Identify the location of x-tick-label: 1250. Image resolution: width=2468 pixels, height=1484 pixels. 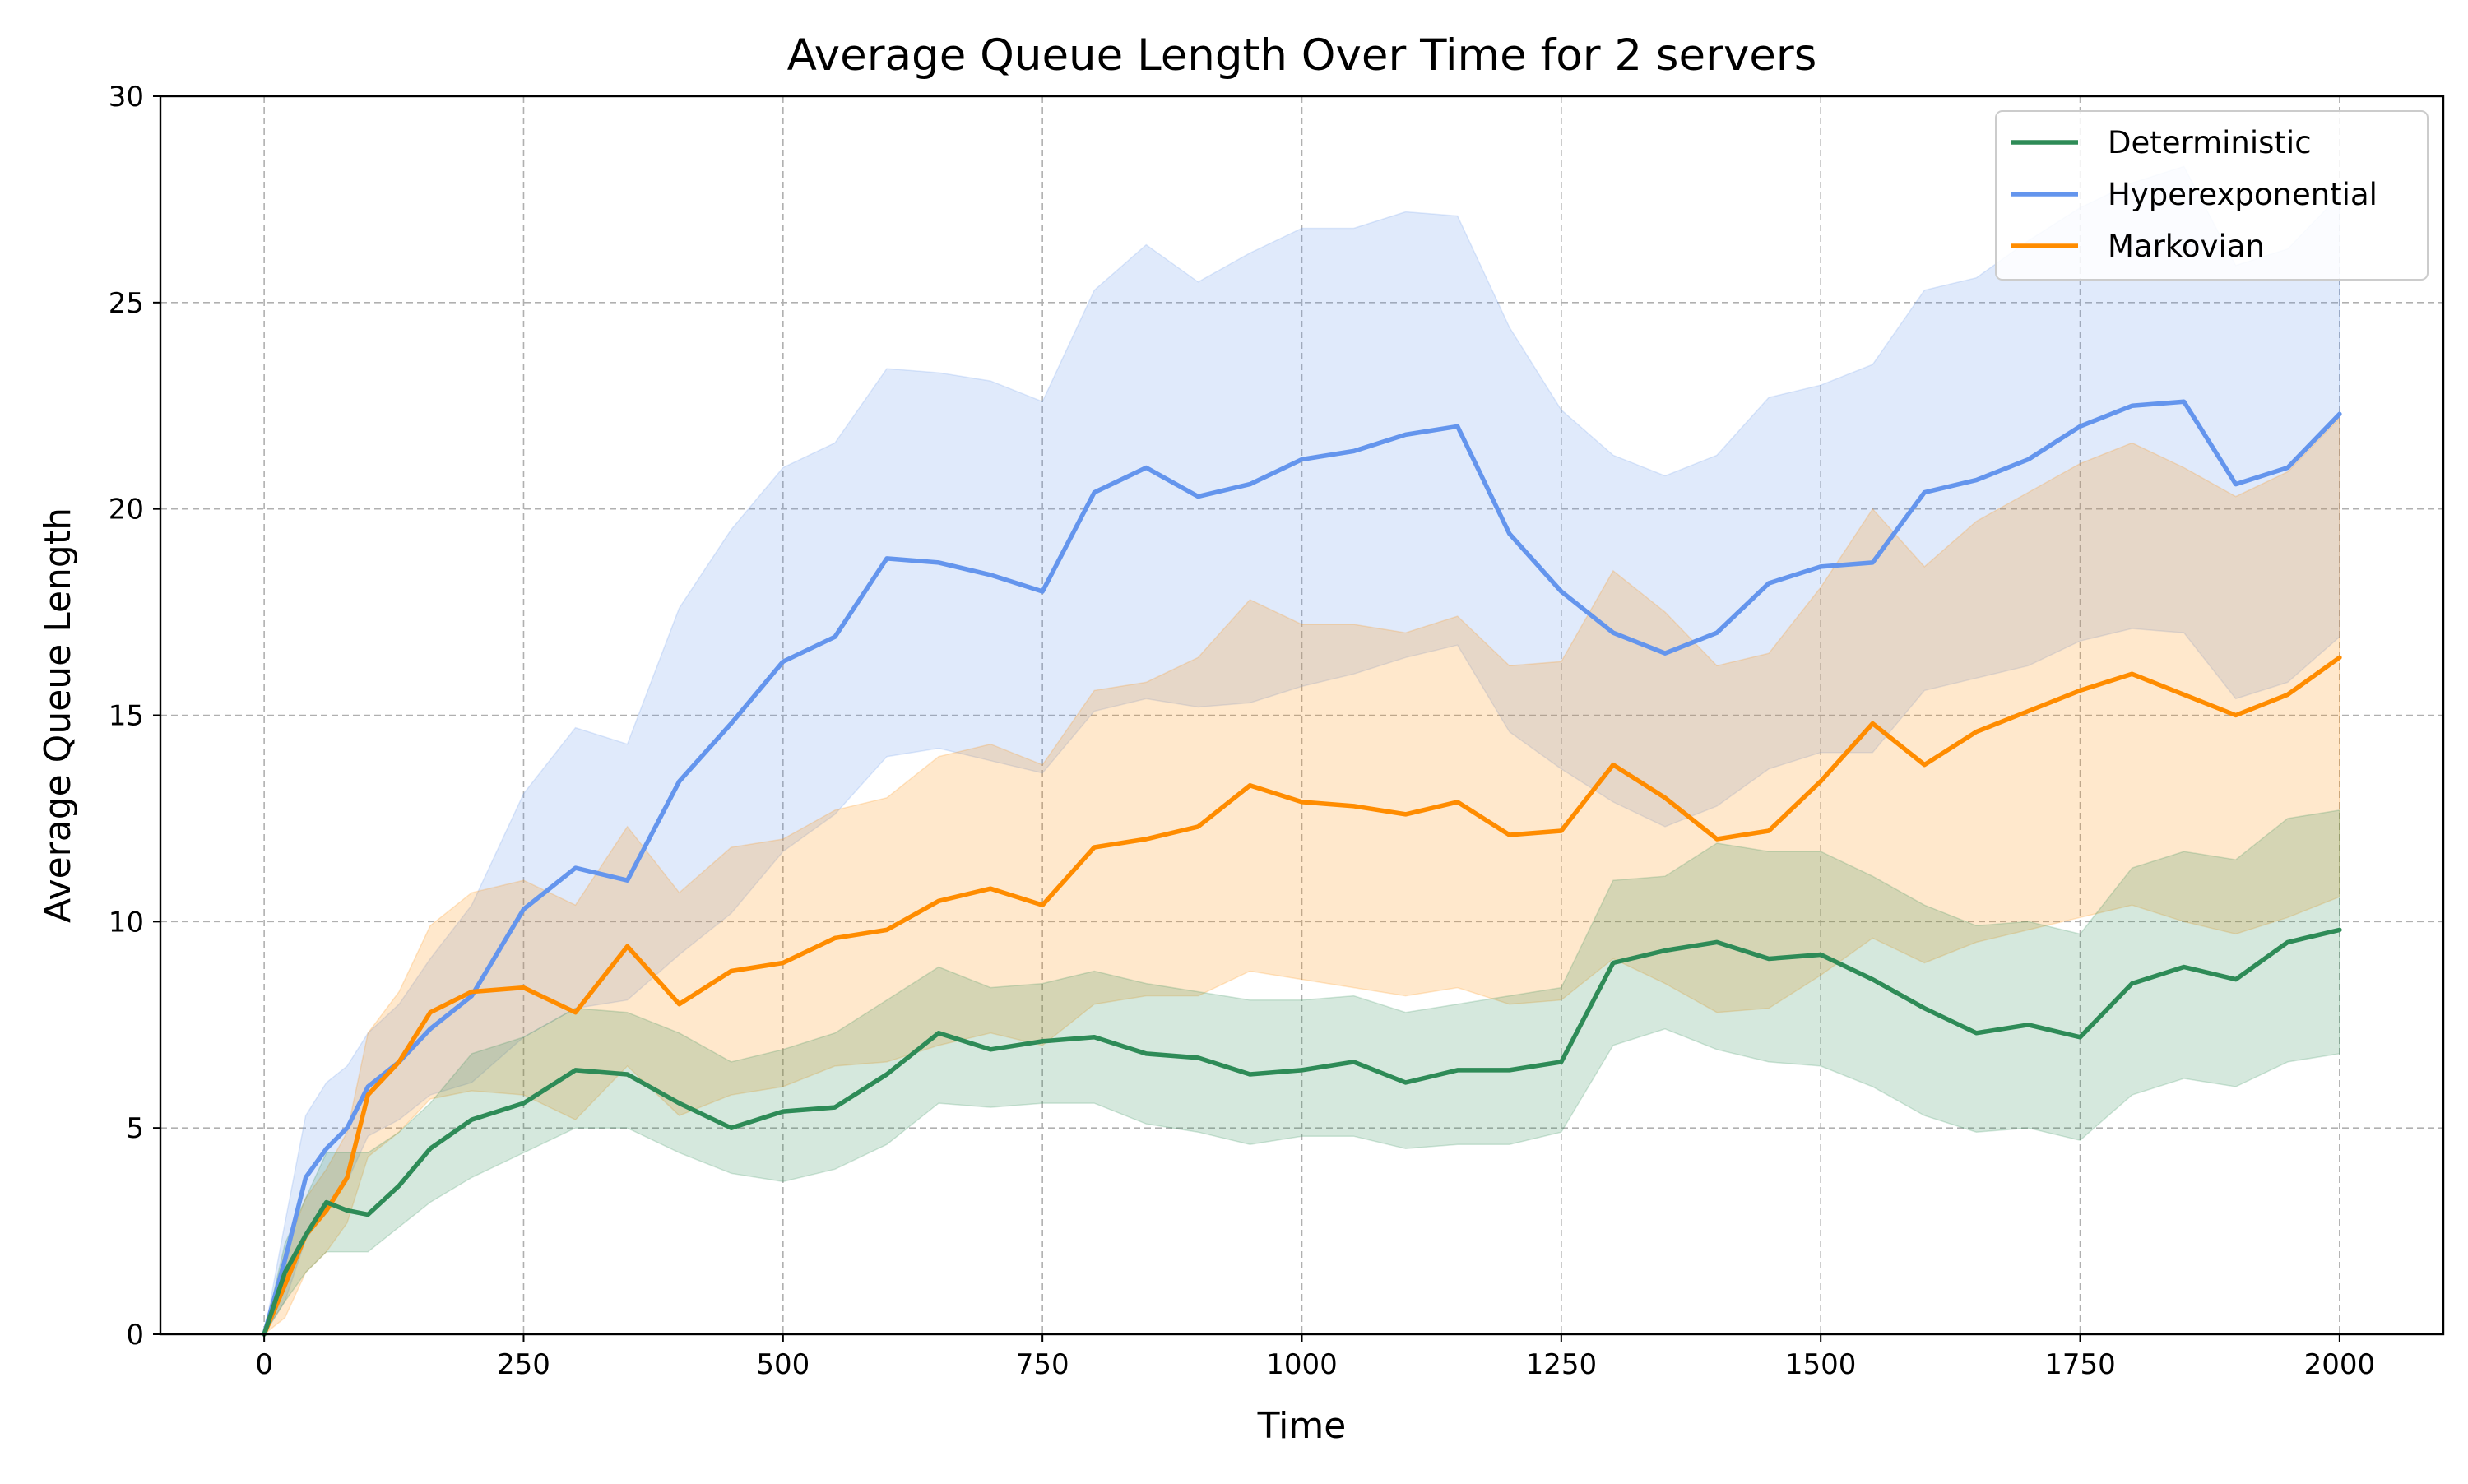
(1562, 1364).